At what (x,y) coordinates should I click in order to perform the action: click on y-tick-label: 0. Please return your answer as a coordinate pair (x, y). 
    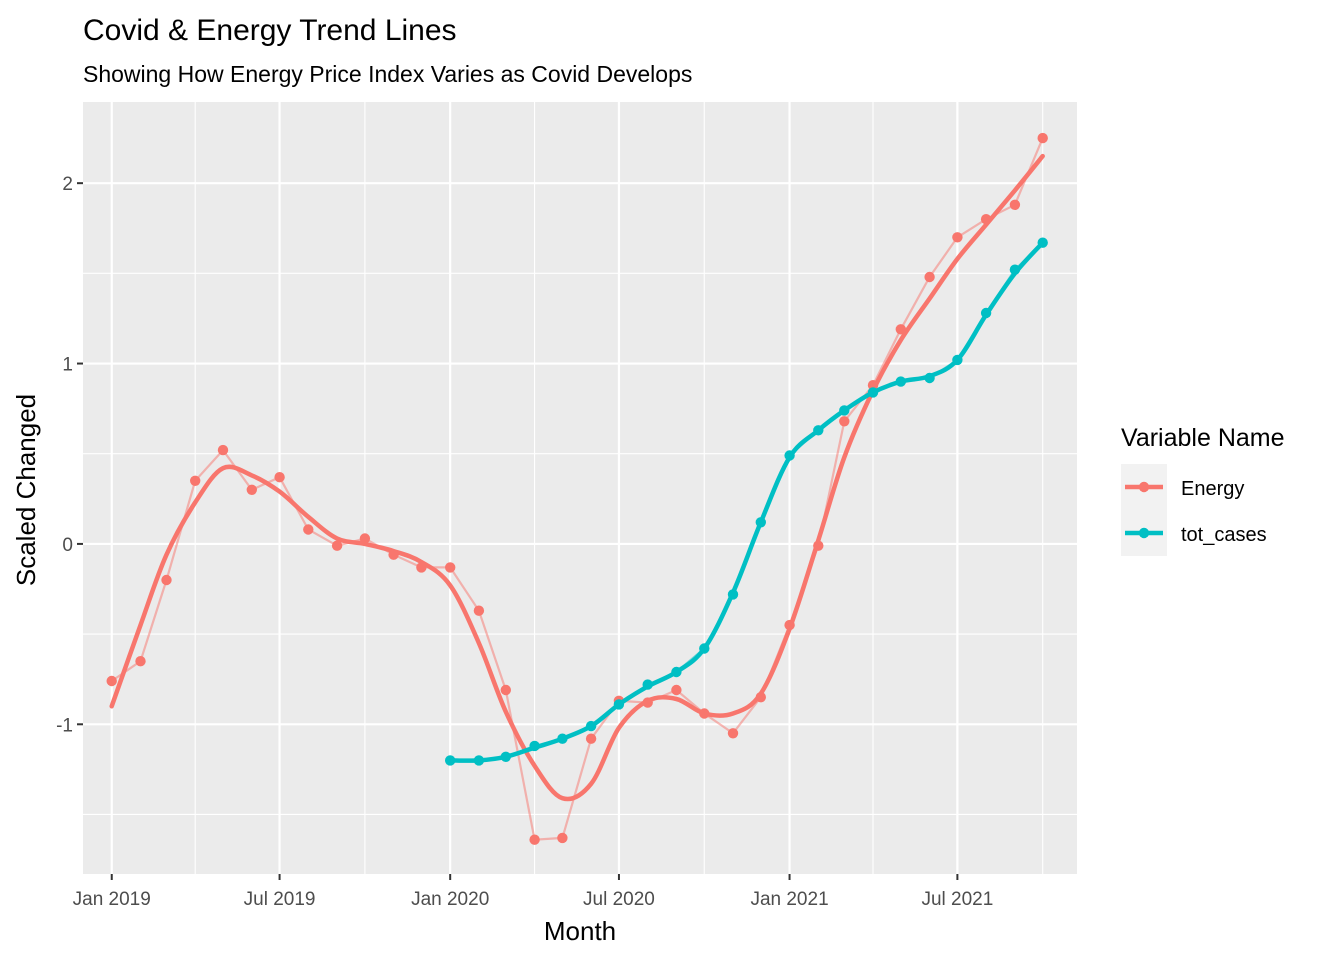
    Looking at the image, I should click on (67, 545).